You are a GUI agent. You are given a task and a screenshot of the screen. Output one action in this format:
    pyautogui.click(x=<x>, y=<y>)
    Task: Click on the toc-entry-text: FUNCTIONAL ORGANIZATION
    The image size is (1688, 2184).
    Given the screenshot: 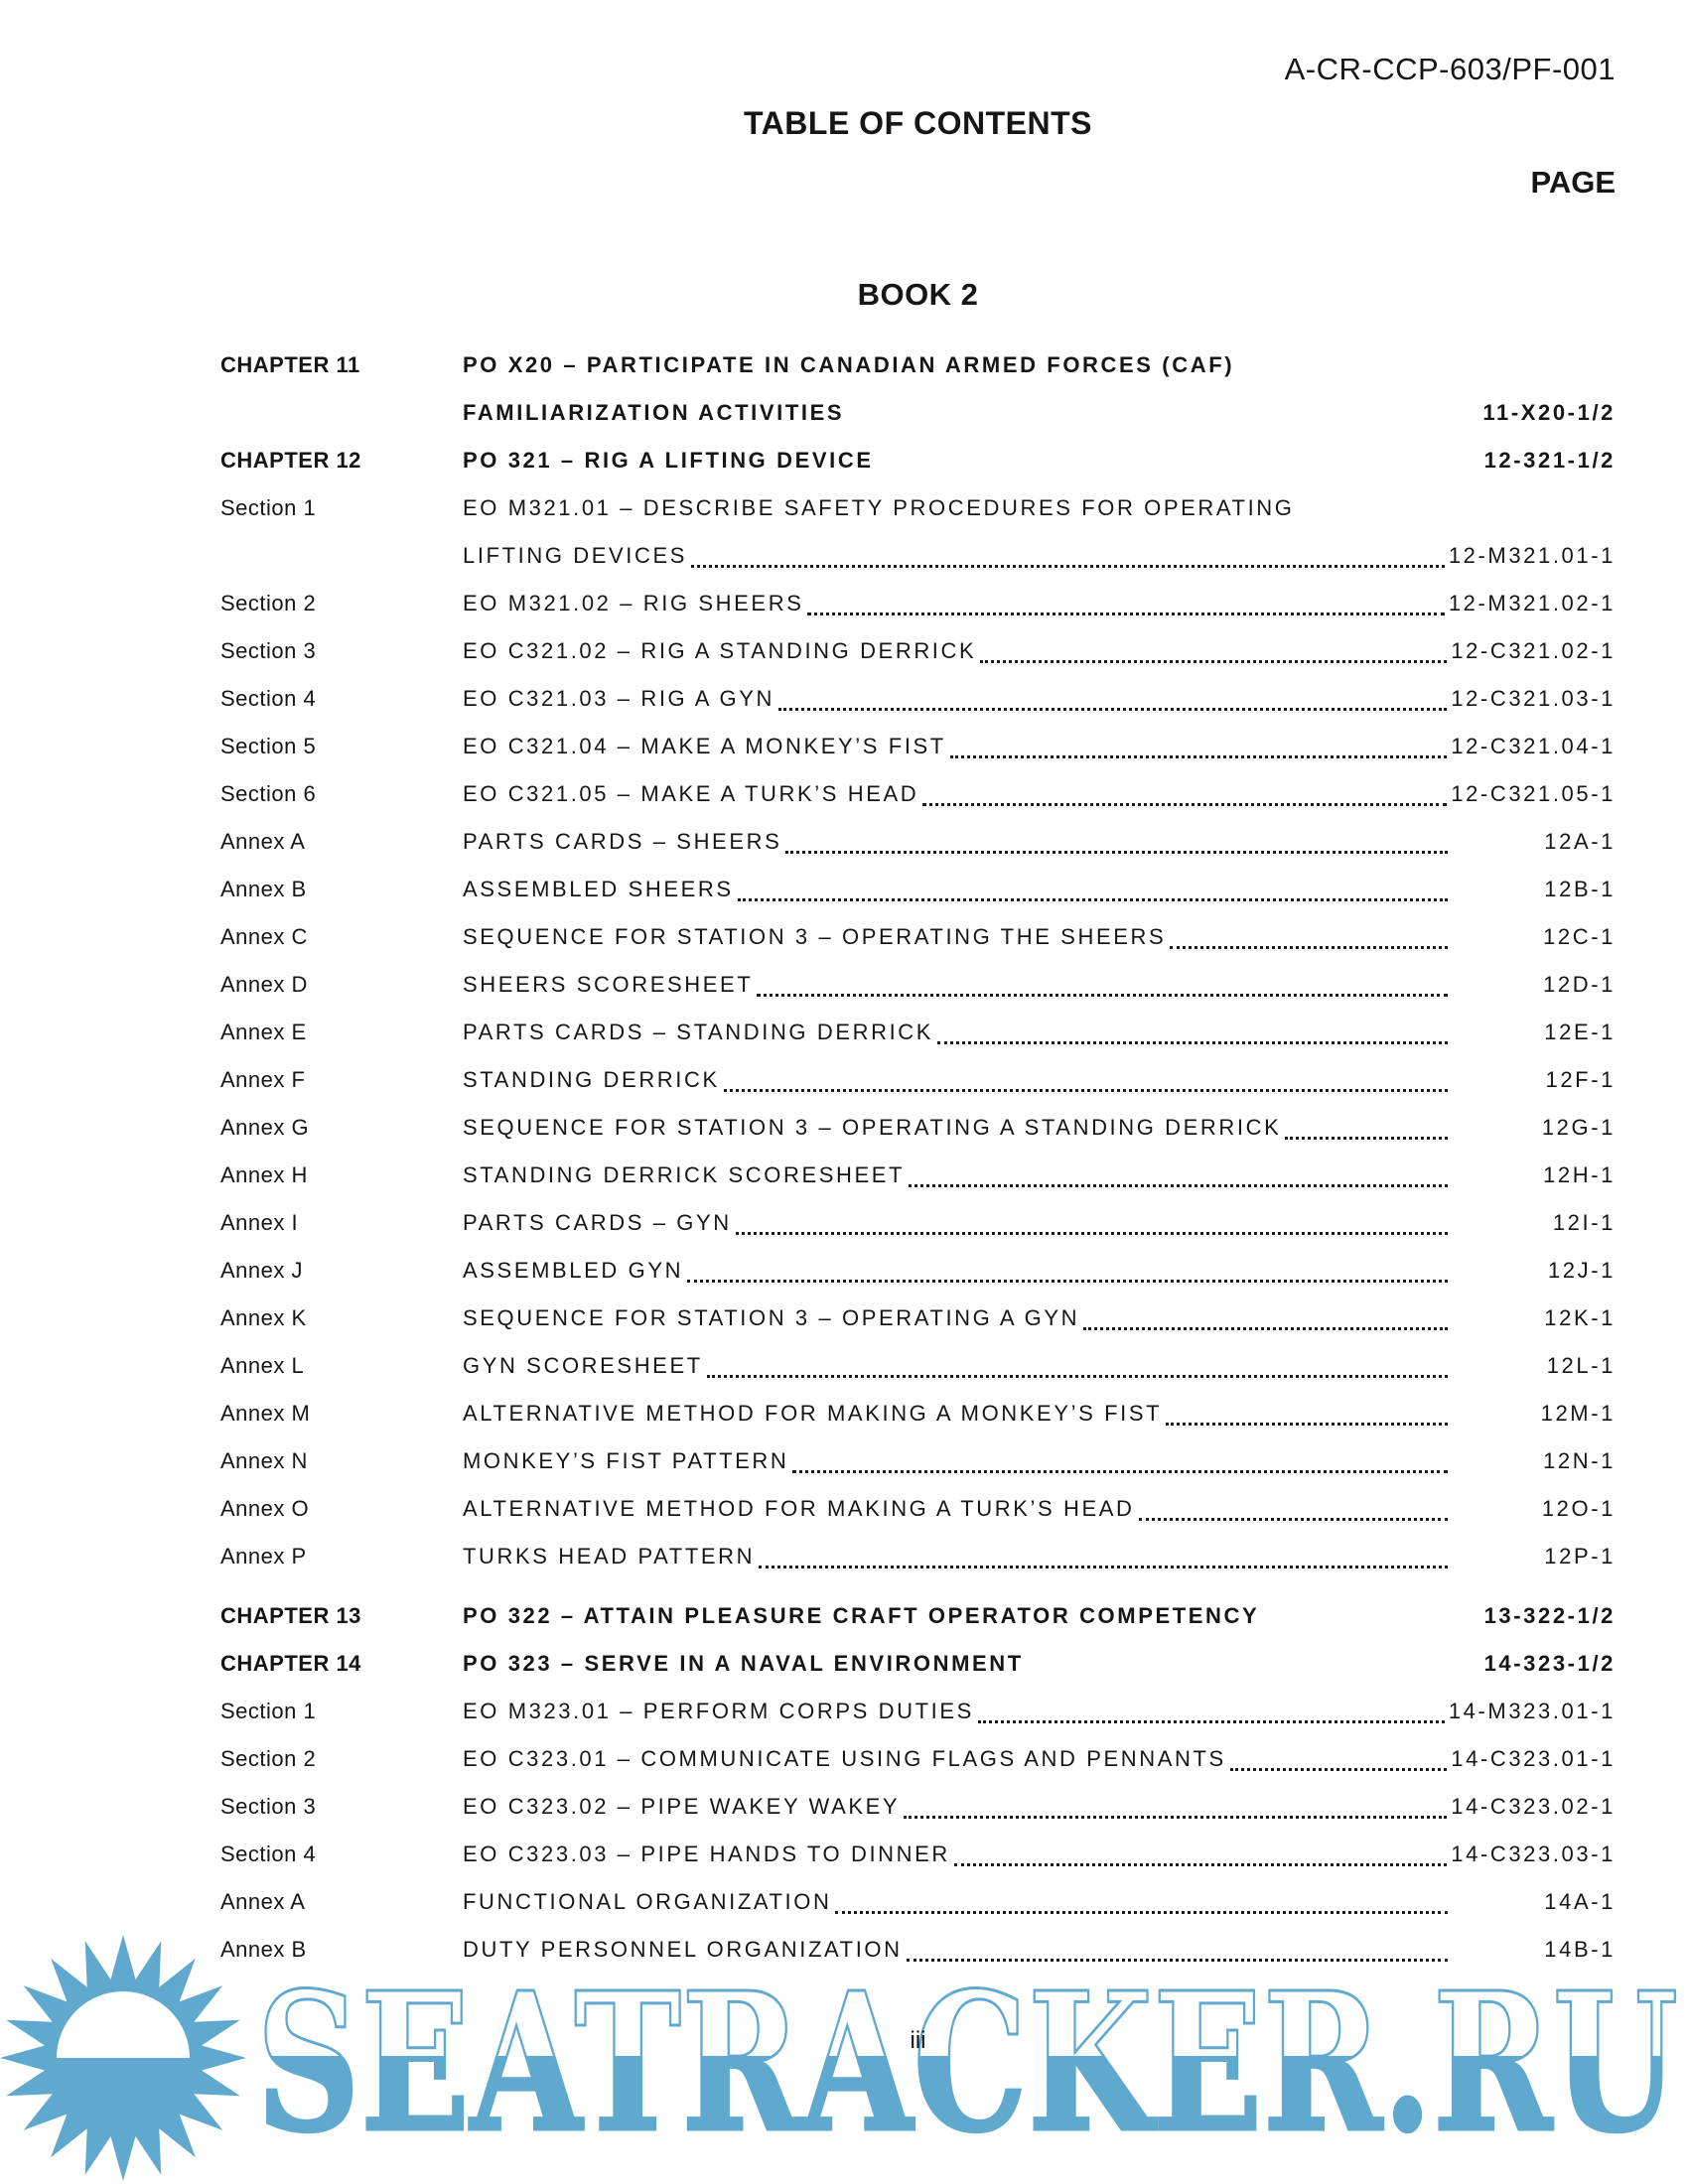 What is the action you would take?
    pyautogui.click(x=647, y=1901)
    